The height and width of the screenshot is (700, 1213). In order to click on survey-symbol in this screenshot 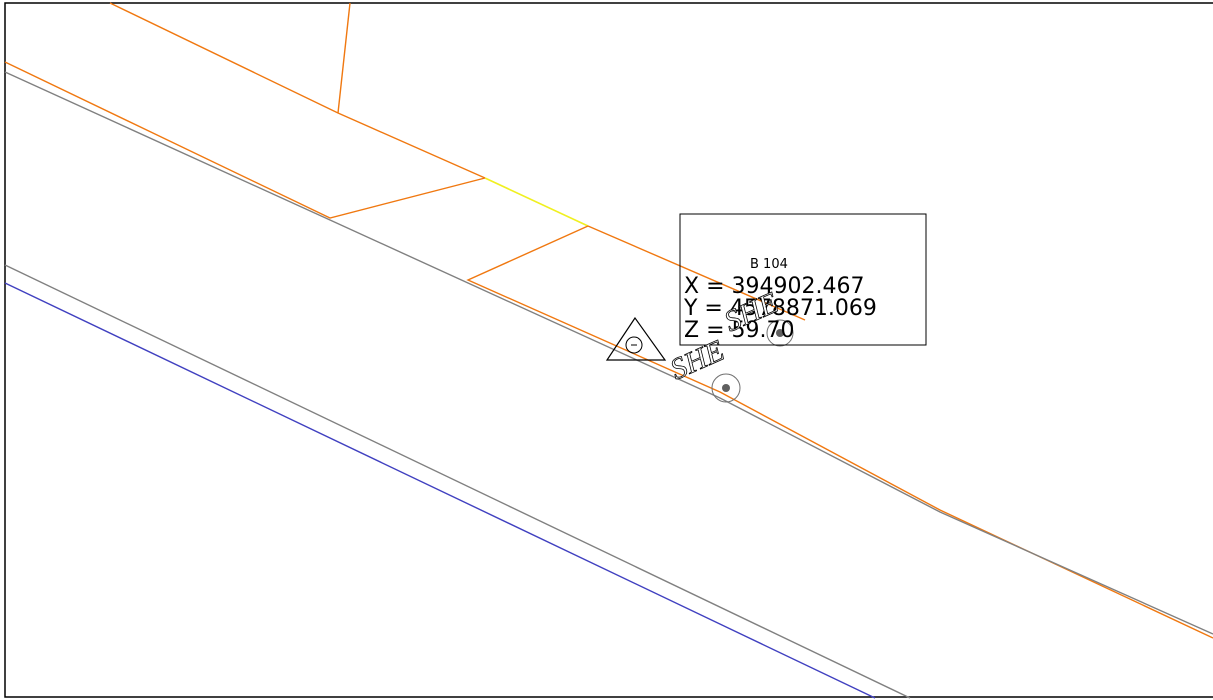, I will do `click(636, 338)`.